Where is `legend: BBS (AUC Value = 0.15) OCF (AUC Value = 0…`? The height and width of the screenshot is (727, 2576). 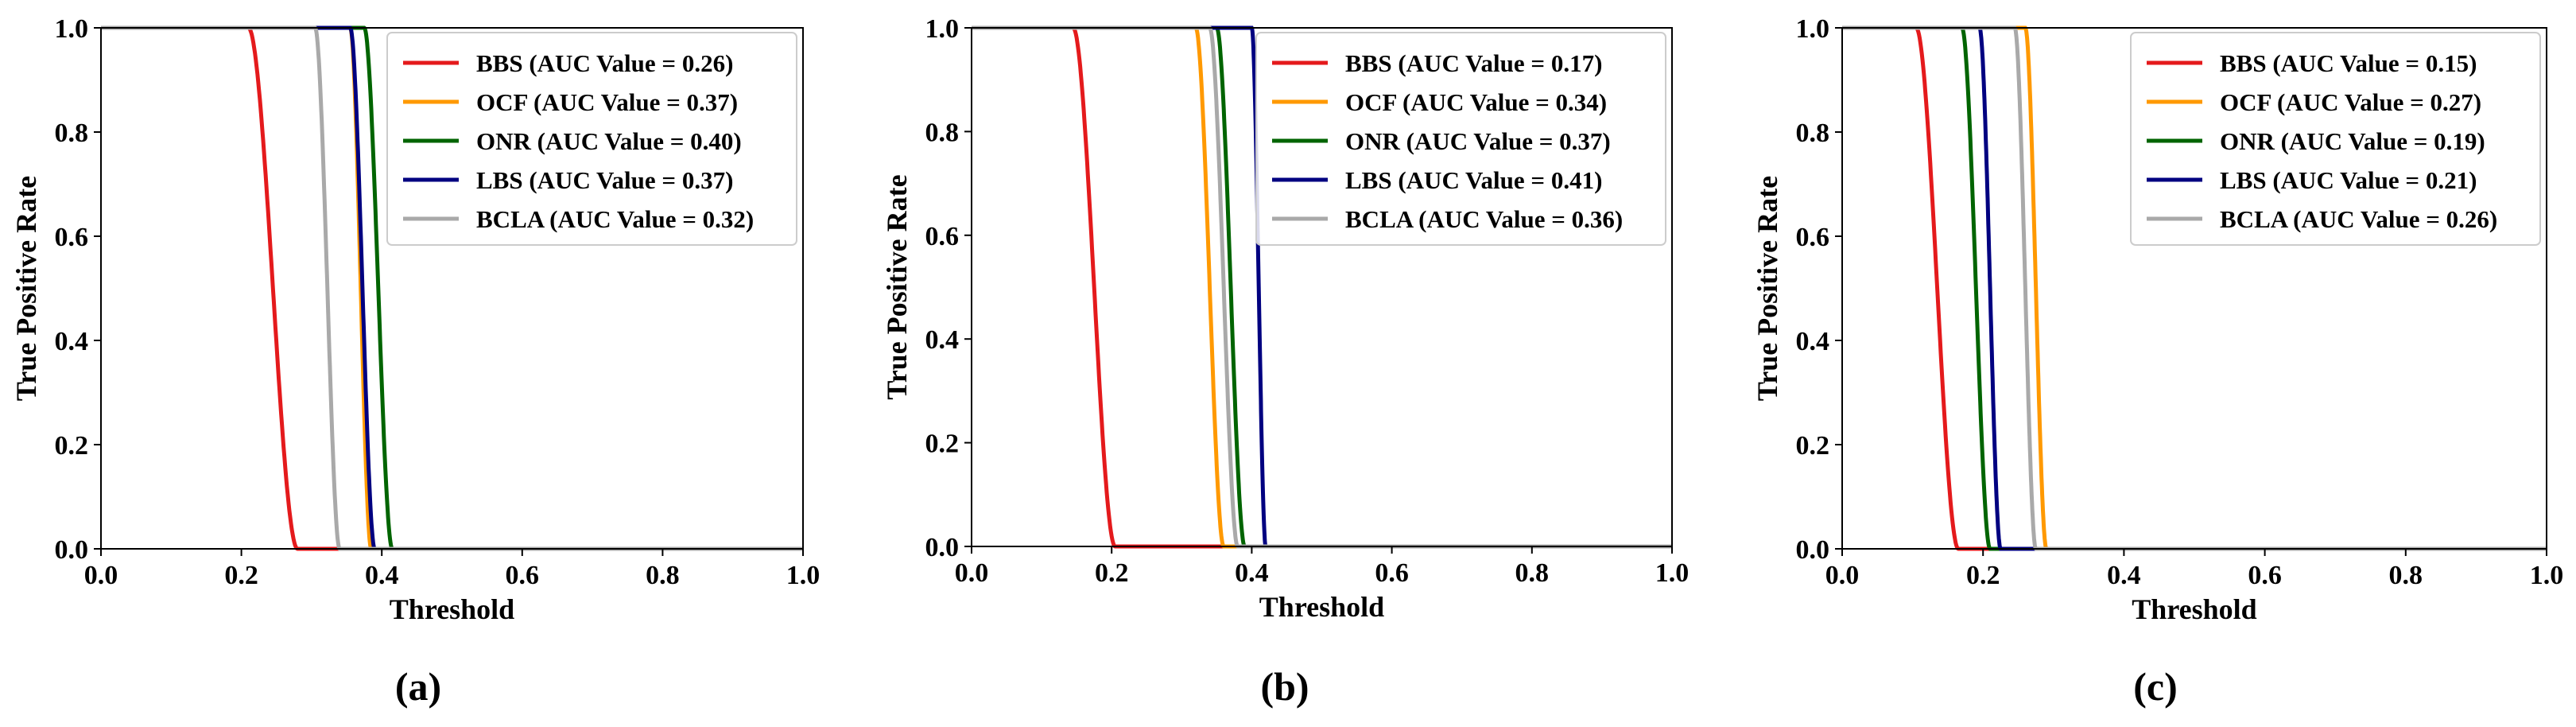 legend: BBS (AUC Value = 0.15) OCF (AUC Value = 0… is located at coordinates (2335, 139).